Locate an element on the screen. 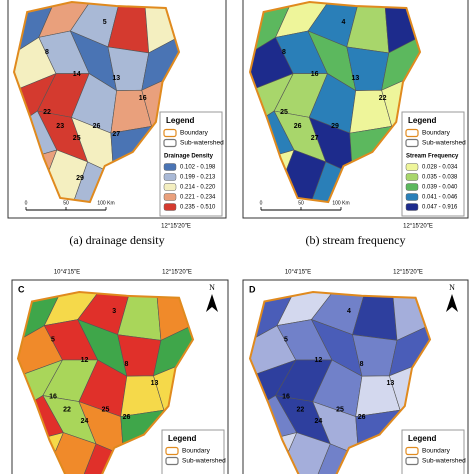 The height and width of the screenshot is (474, 474). legend-class-label: 0.041 - 0.046 is located at coordinates (440, 198).